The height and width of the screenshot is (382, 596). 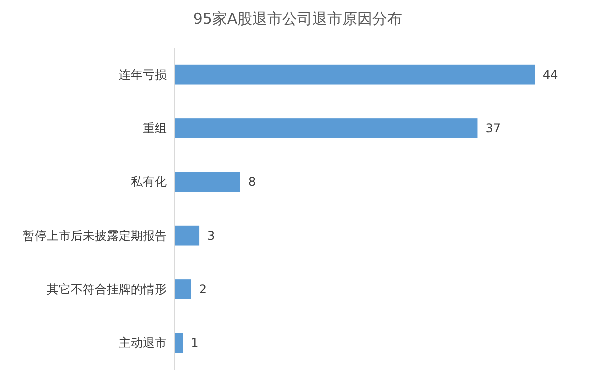 What do you see at coordinates (107, 289) in the screenshot?
I see `y-tick-label: 其它不符合挂牌的情形` at bounding box center [107, 289].